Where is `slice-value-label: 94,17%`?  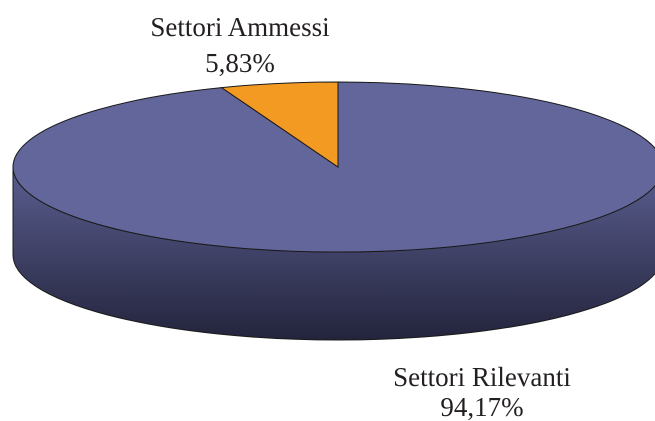
slice-value-label: 94,17% is located at coordinates (481, 406).